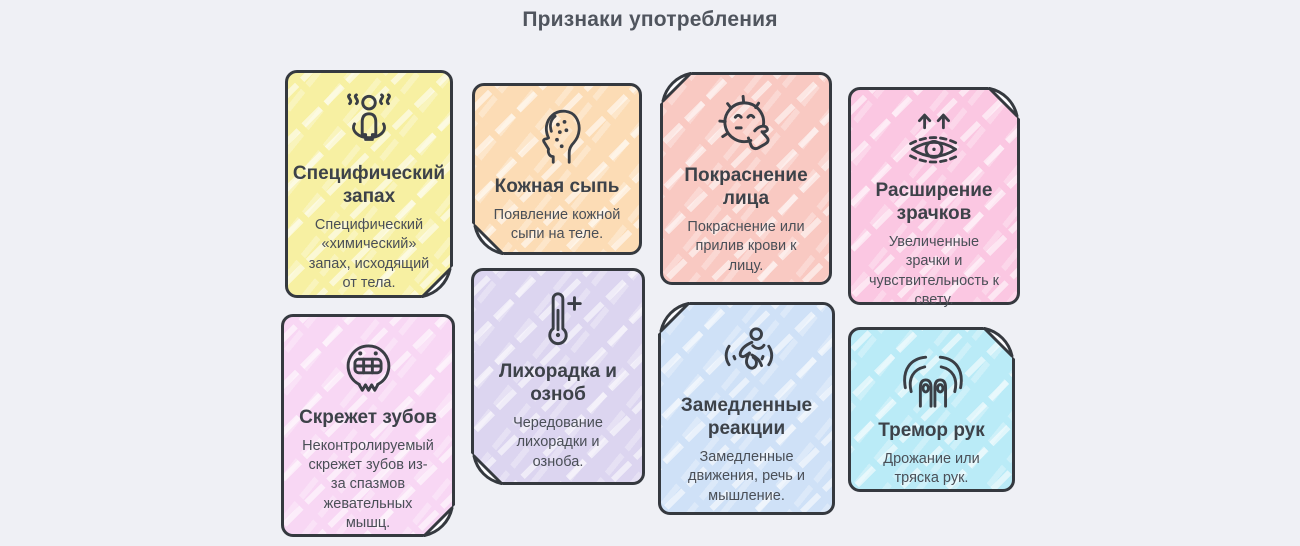  Describe the element at coordinates (557, 135) in the screenshot. I see `head-rash-icon` at that location.